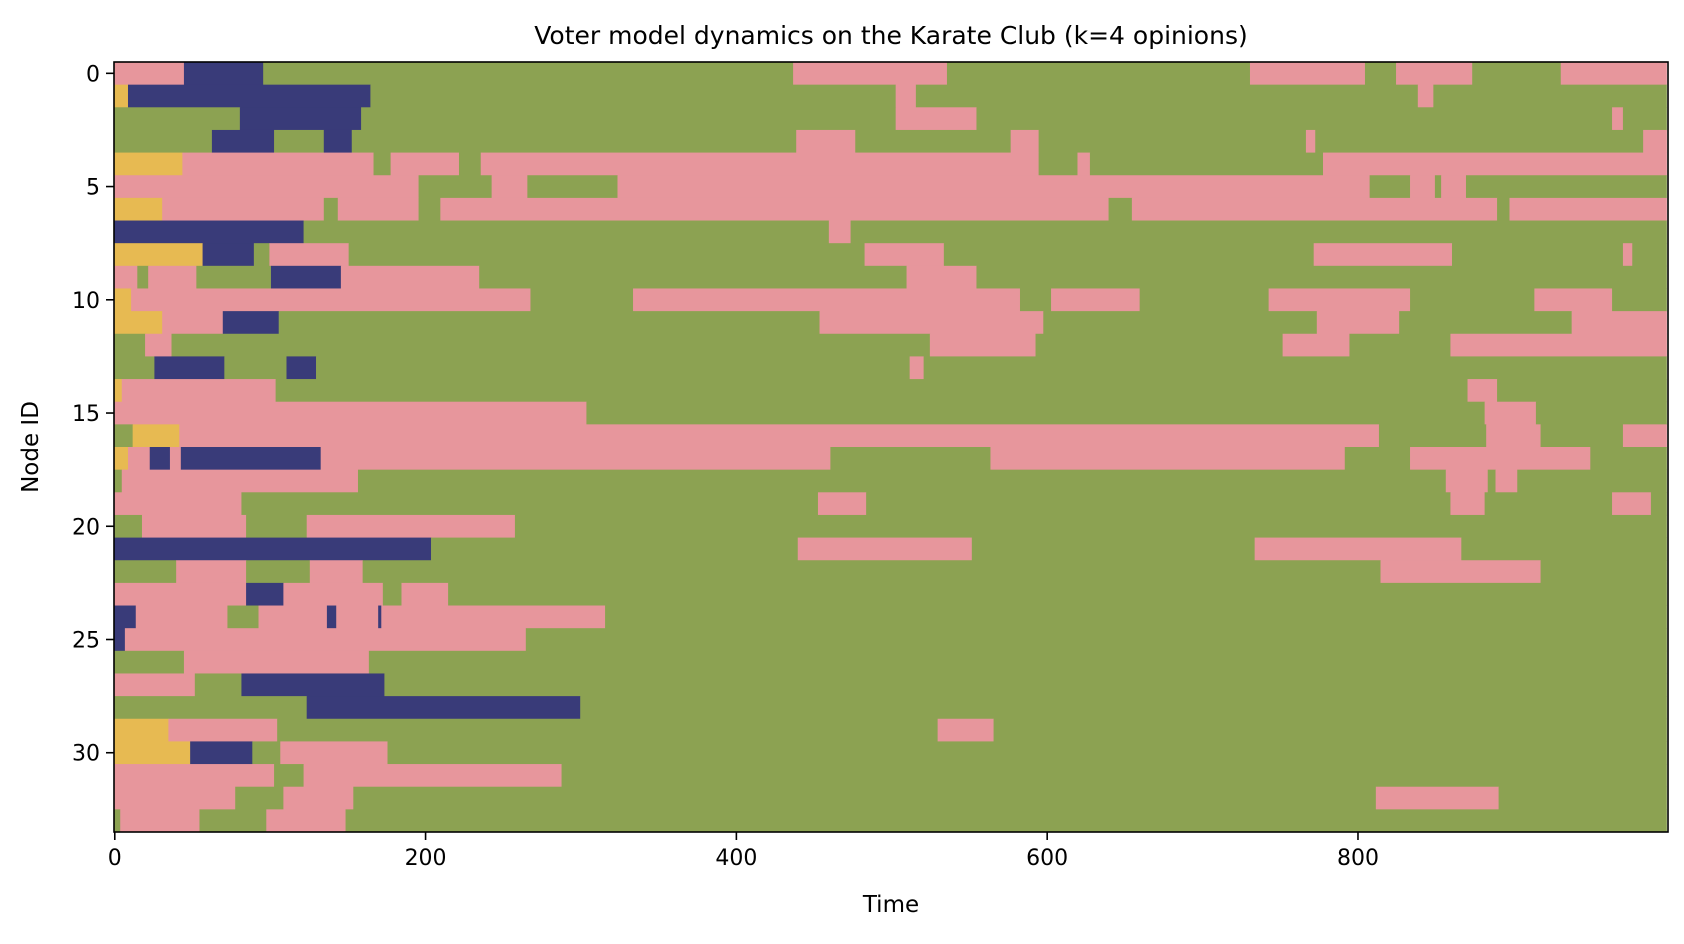 This screenshot has height=944, width=1684. I want to click on x-axis-ticks: 0 200 400 600 800, so click(743, 851).